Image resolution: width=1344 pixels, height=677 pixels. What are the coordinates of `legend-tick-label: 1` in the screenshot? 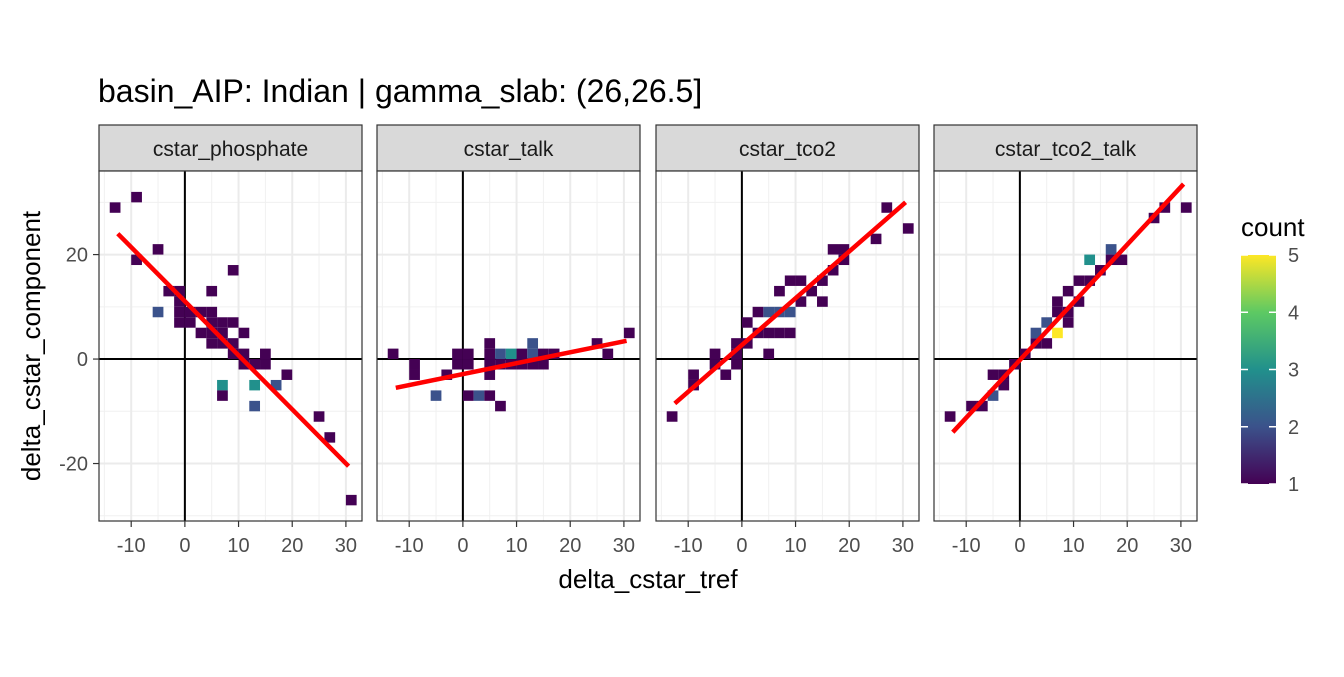 It's located at (1293, 485).